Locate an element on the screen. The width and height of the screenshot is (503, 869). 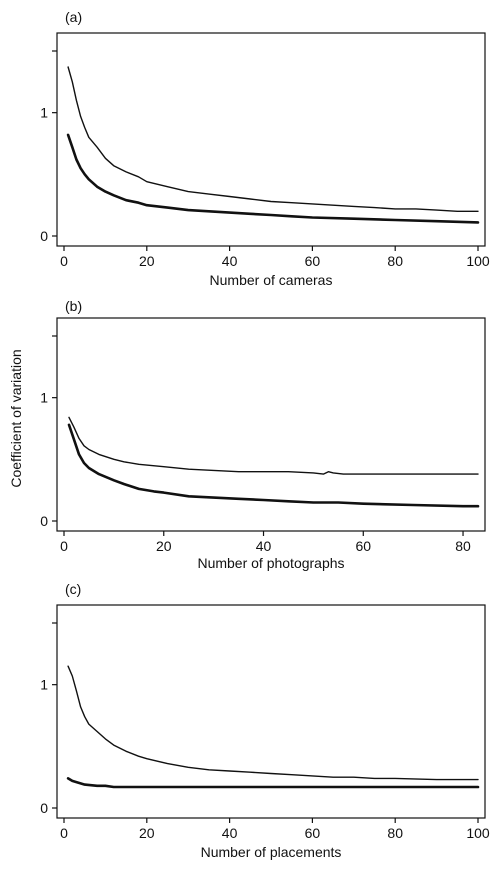
y-axis-label: Coefficient of variation is located at coordinates (16, 418).